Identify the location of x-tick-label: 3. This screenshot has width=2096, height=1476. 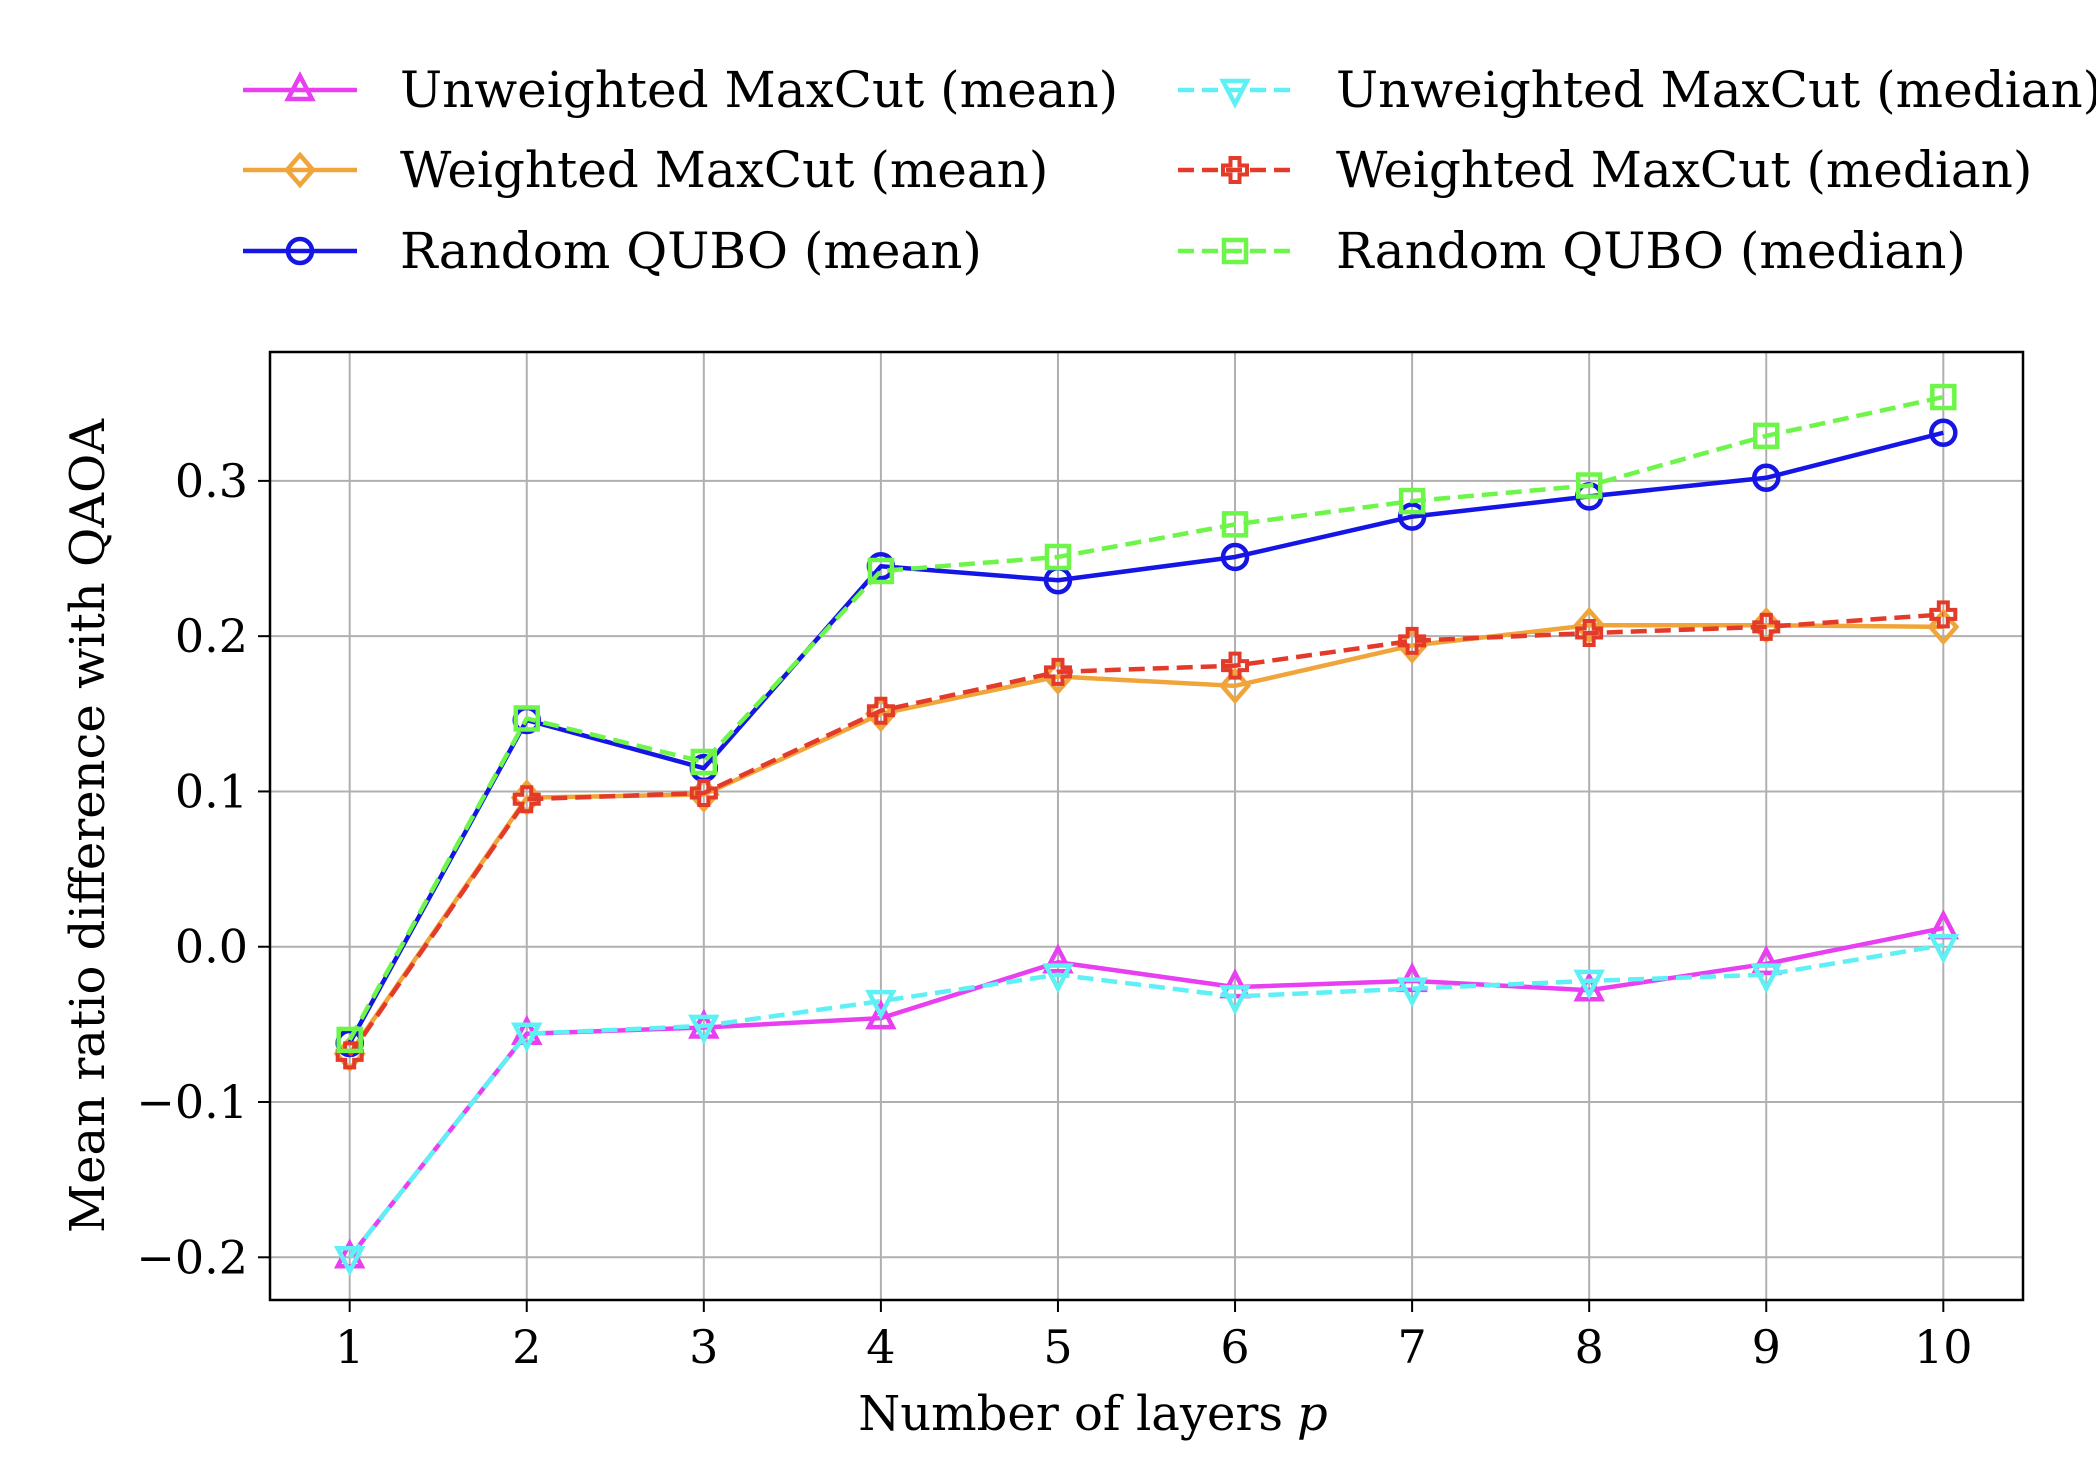
(703, 1347).